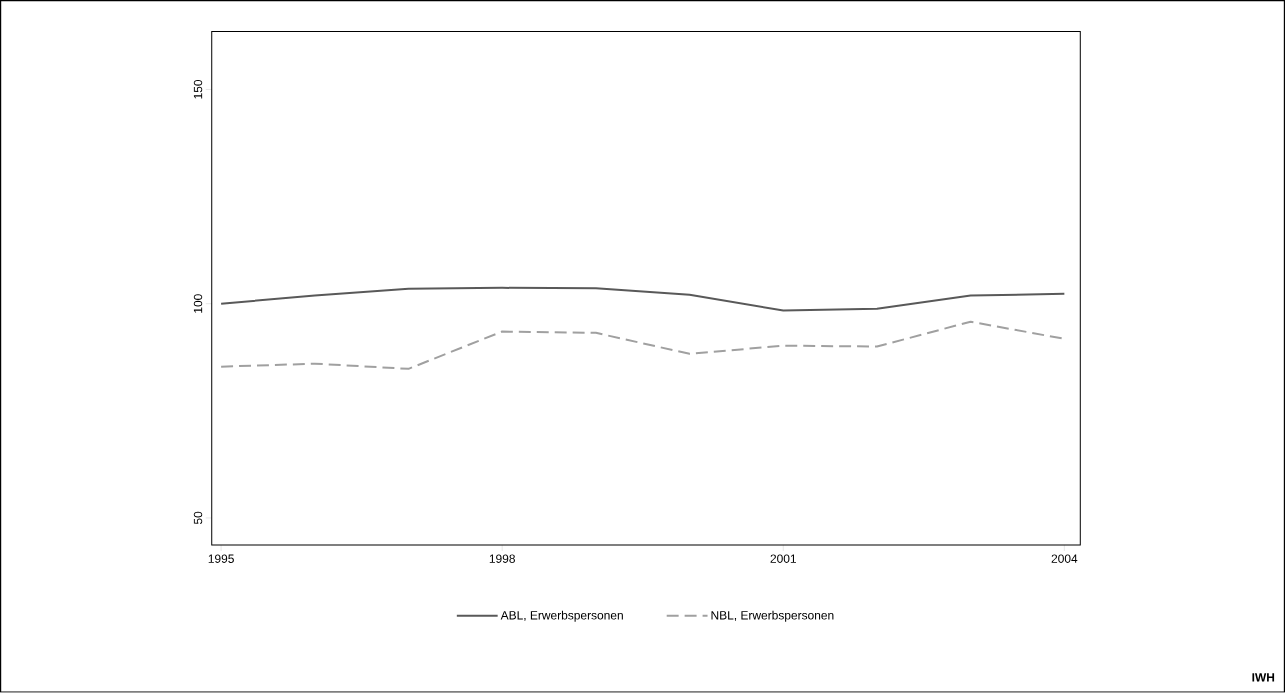  What do you see at coordinates (1263, 677) in the screenshot?
I see `text: IWH` at bounding box center [1263, 677].